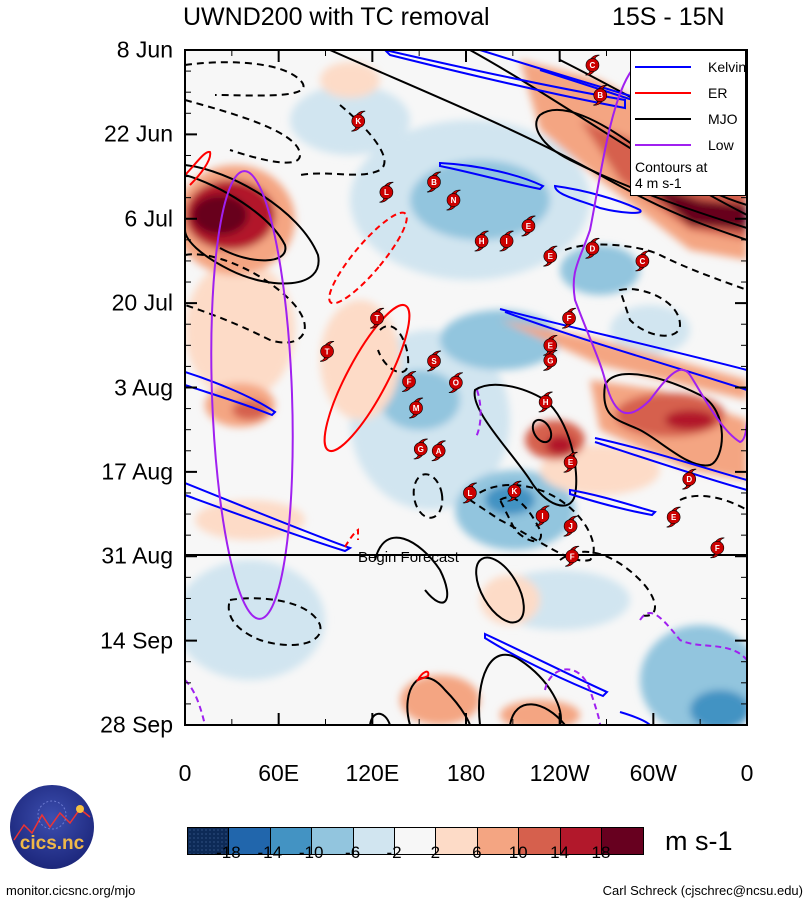 The height and width of the screenshot is (907, 809). I want to click on tc-letter: M, so click(416, 408).